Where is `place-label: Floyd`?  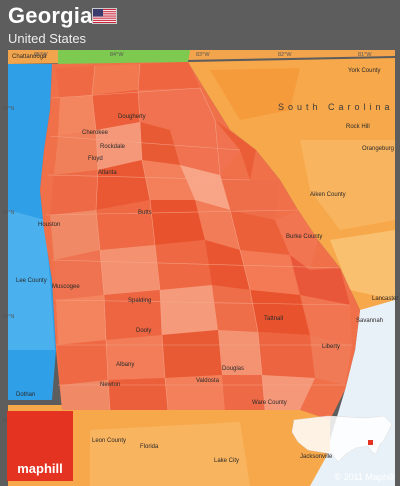
place-label: Floyd is located at coordinates (95, 159).